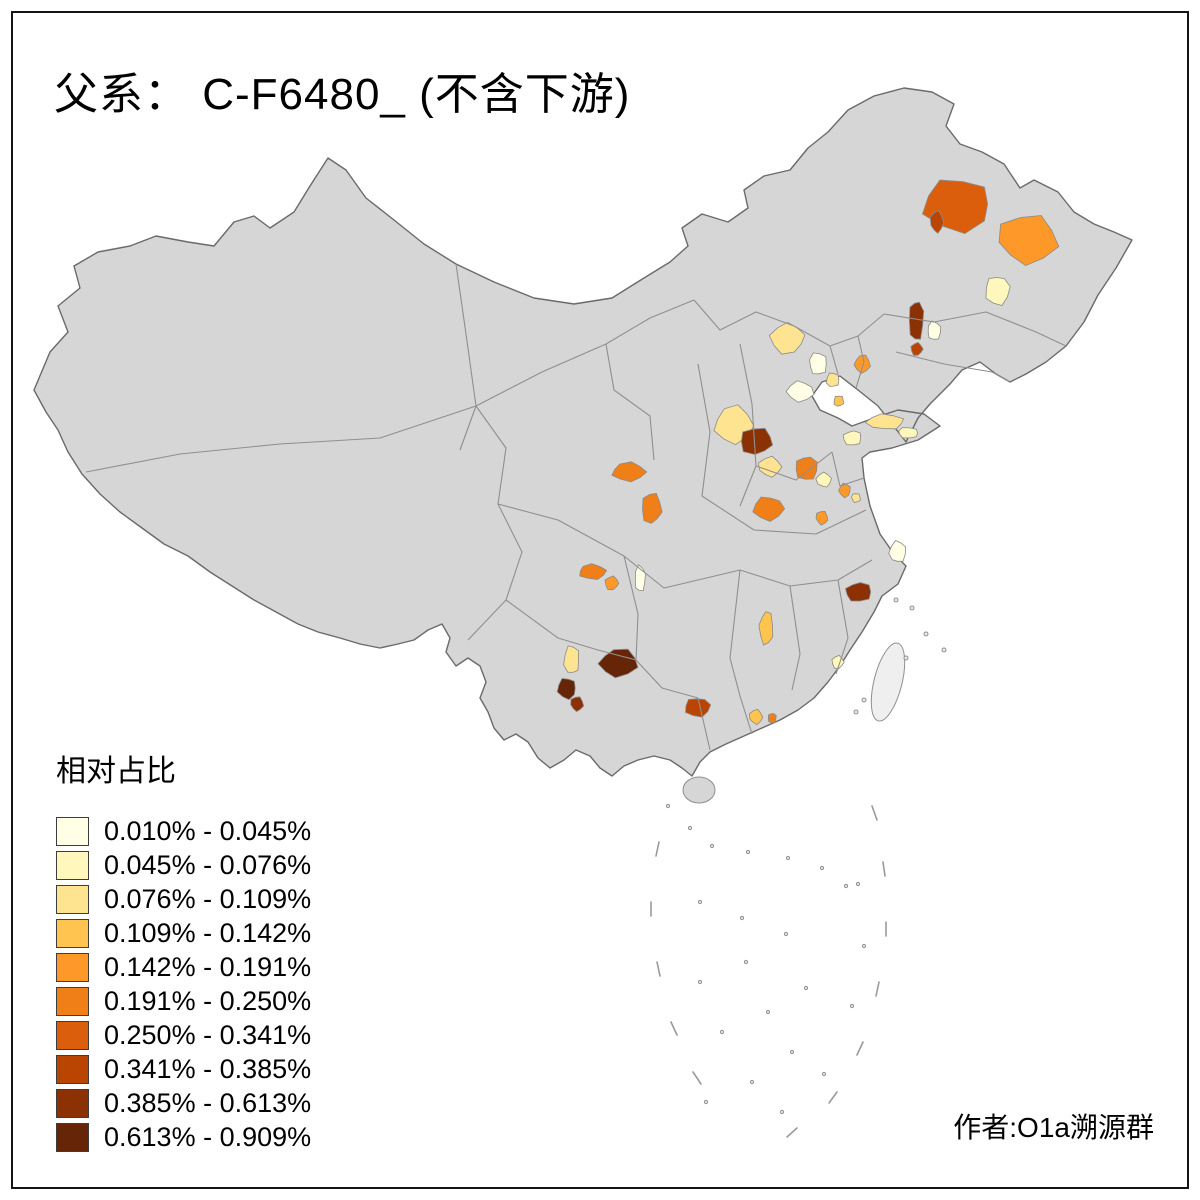  I want to click on legend-row: 0.109% - 0.142%, so click(183, 933).